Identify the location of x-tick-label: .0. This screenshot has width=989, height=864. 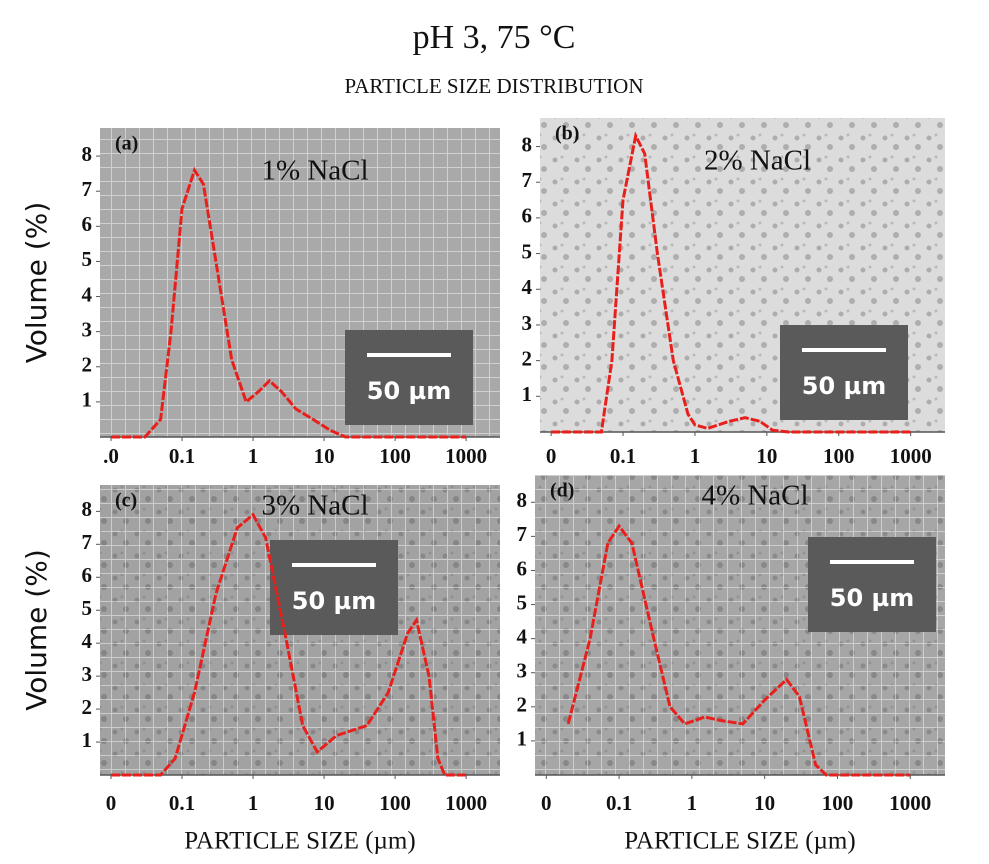
(111, 456).